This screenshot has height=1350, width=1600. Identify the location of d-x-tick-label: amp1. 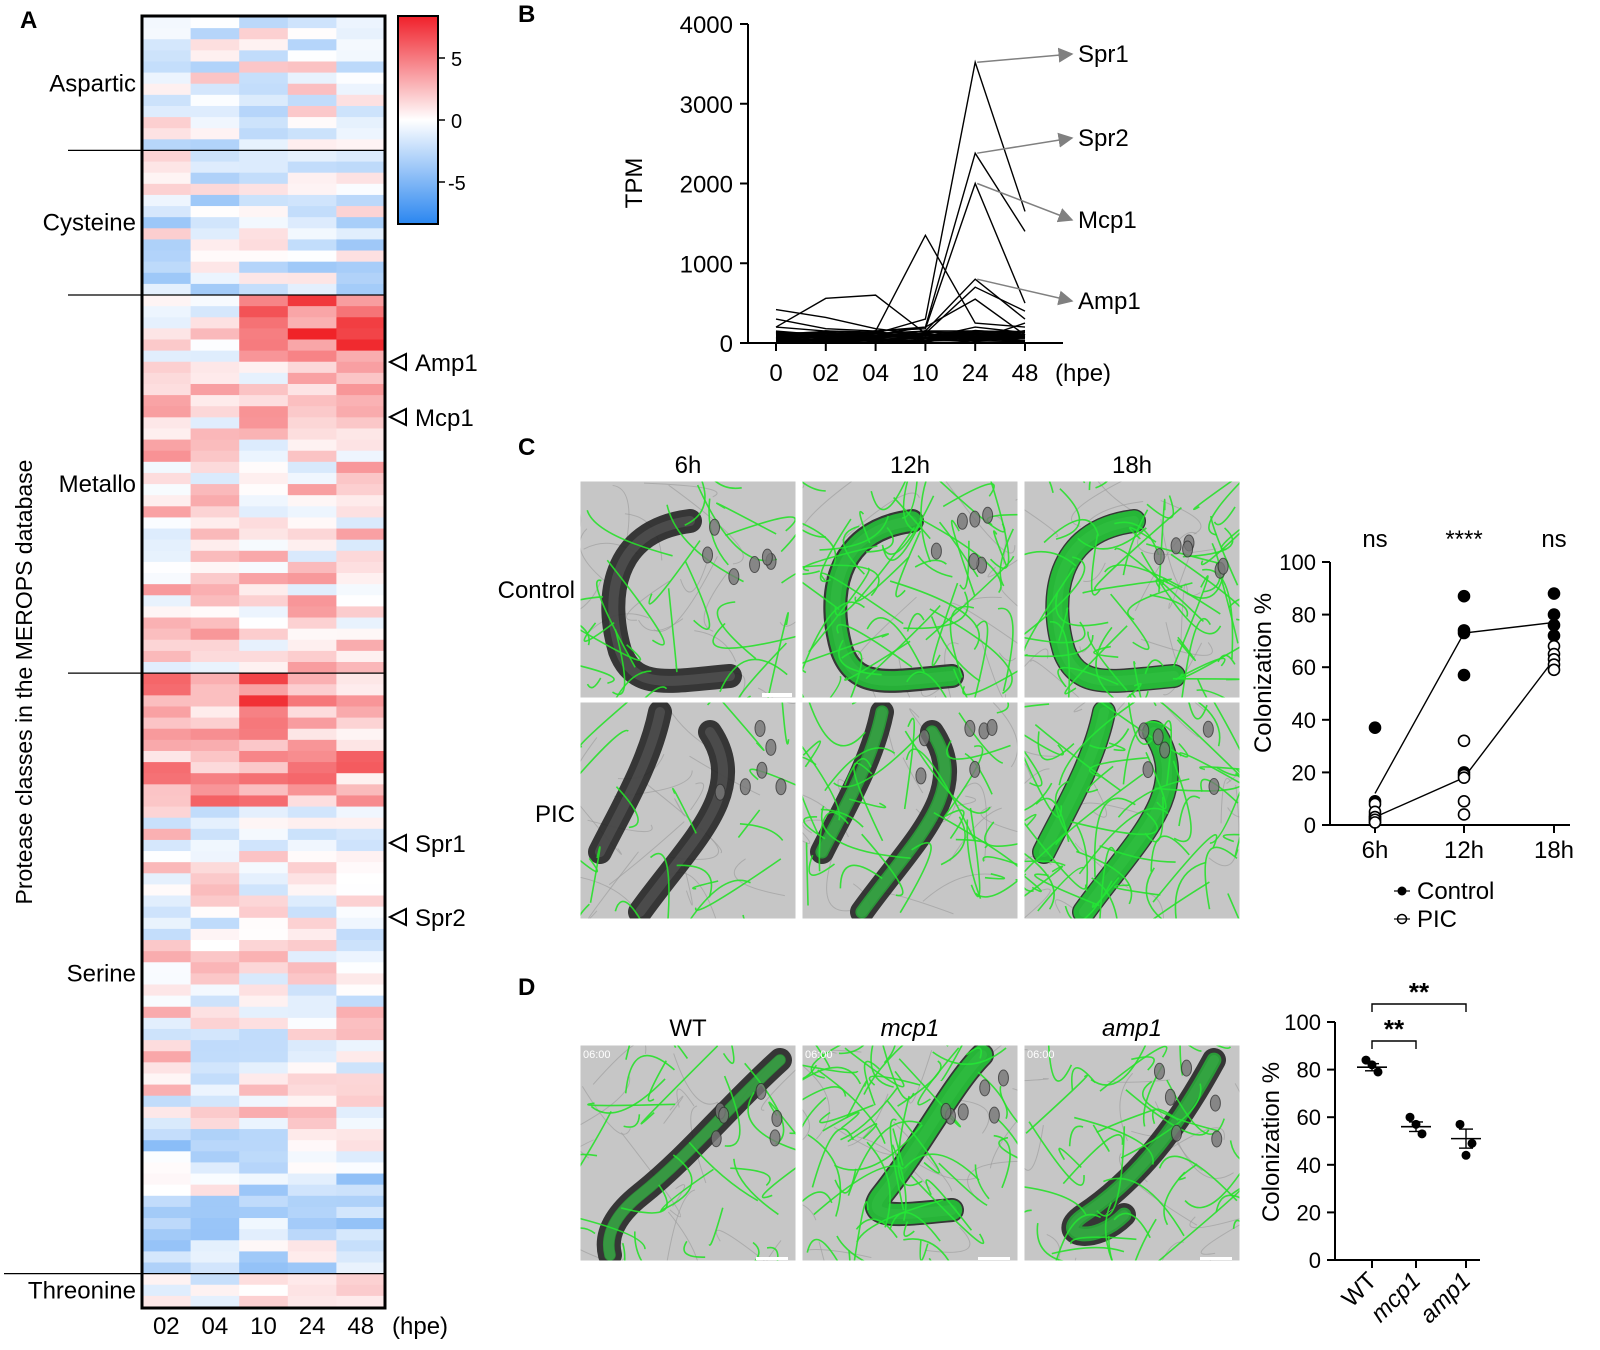
(1446, 1298).